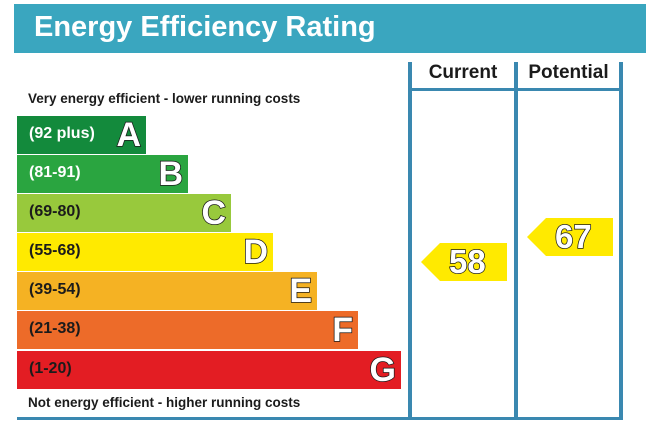 The height and width of the screenshot is (440, 646). What do you see at coordinates (50, 368) in the screenshot?
I see `band-range-label: (1-20)` at bounding box center [50, 368].